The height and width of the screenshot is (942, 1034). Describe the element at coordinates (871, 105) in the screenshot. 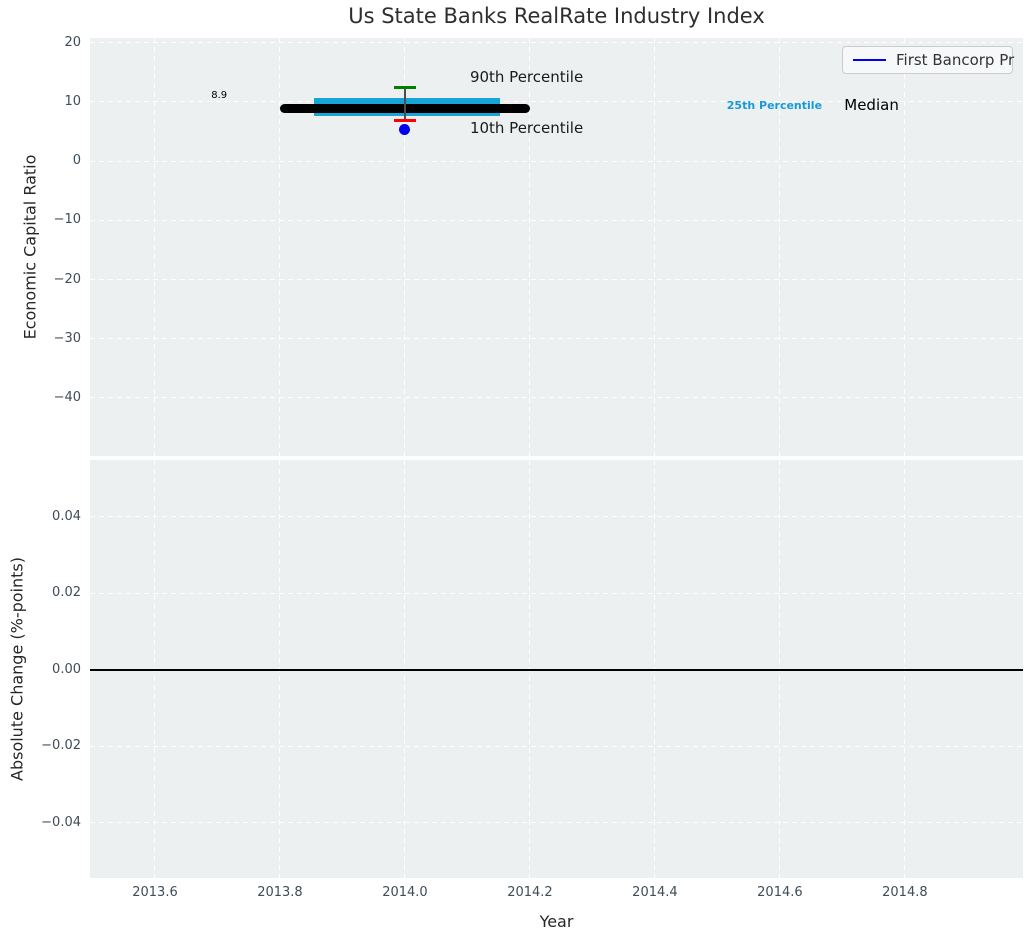

I see `annotation-median: Median` at that location.